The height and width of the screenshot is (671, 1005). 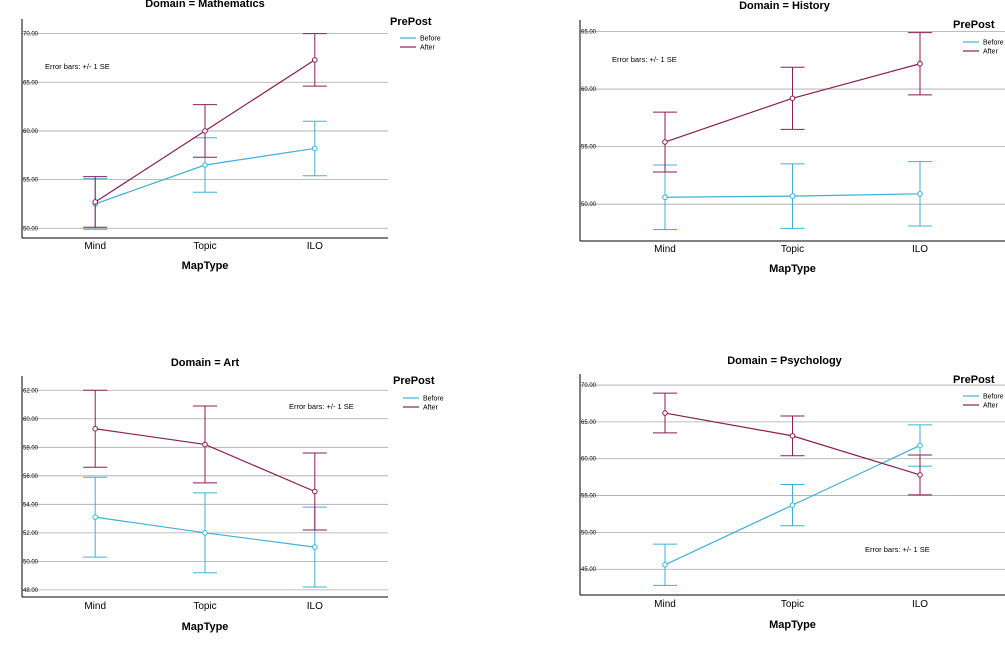 I want to click on panel-3-title: Domain = Art, so click(x=205, y=363).